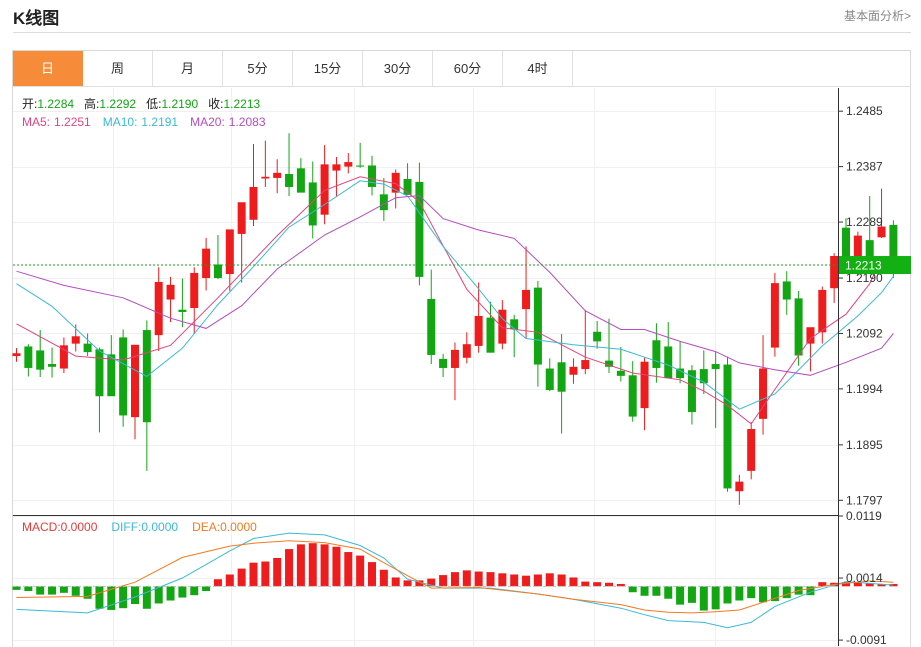 Image resolution: width=921 pixels, height=647 pixels. I want to click on tab-60min: 60分, so click(468, 69).